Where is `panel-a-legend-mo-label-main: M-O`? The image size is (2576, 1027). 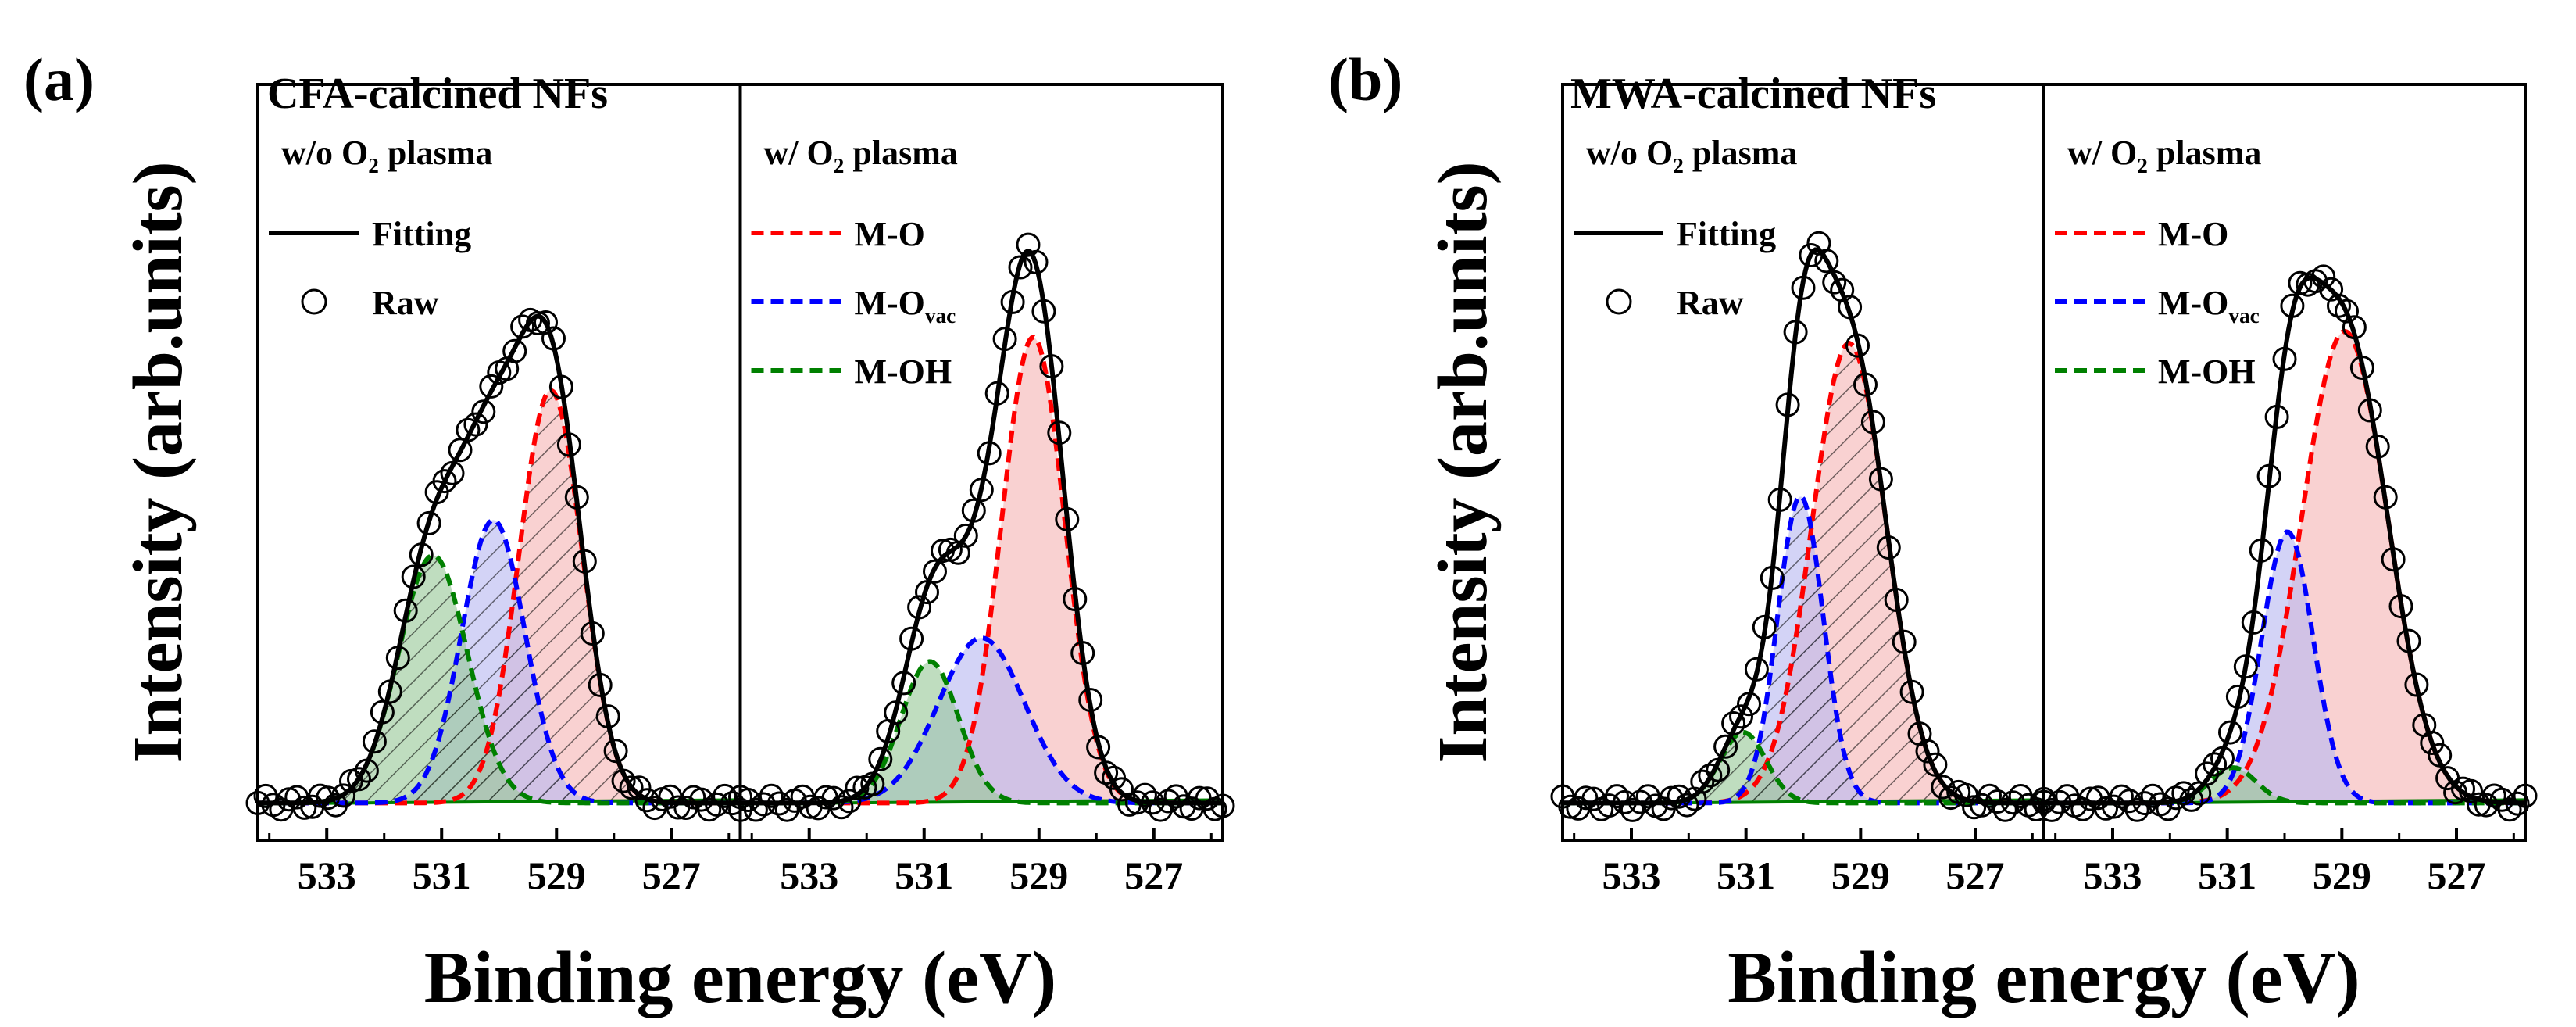
panel-a-legend-mo-label-main: M-O is located at coordinates (890, 234).